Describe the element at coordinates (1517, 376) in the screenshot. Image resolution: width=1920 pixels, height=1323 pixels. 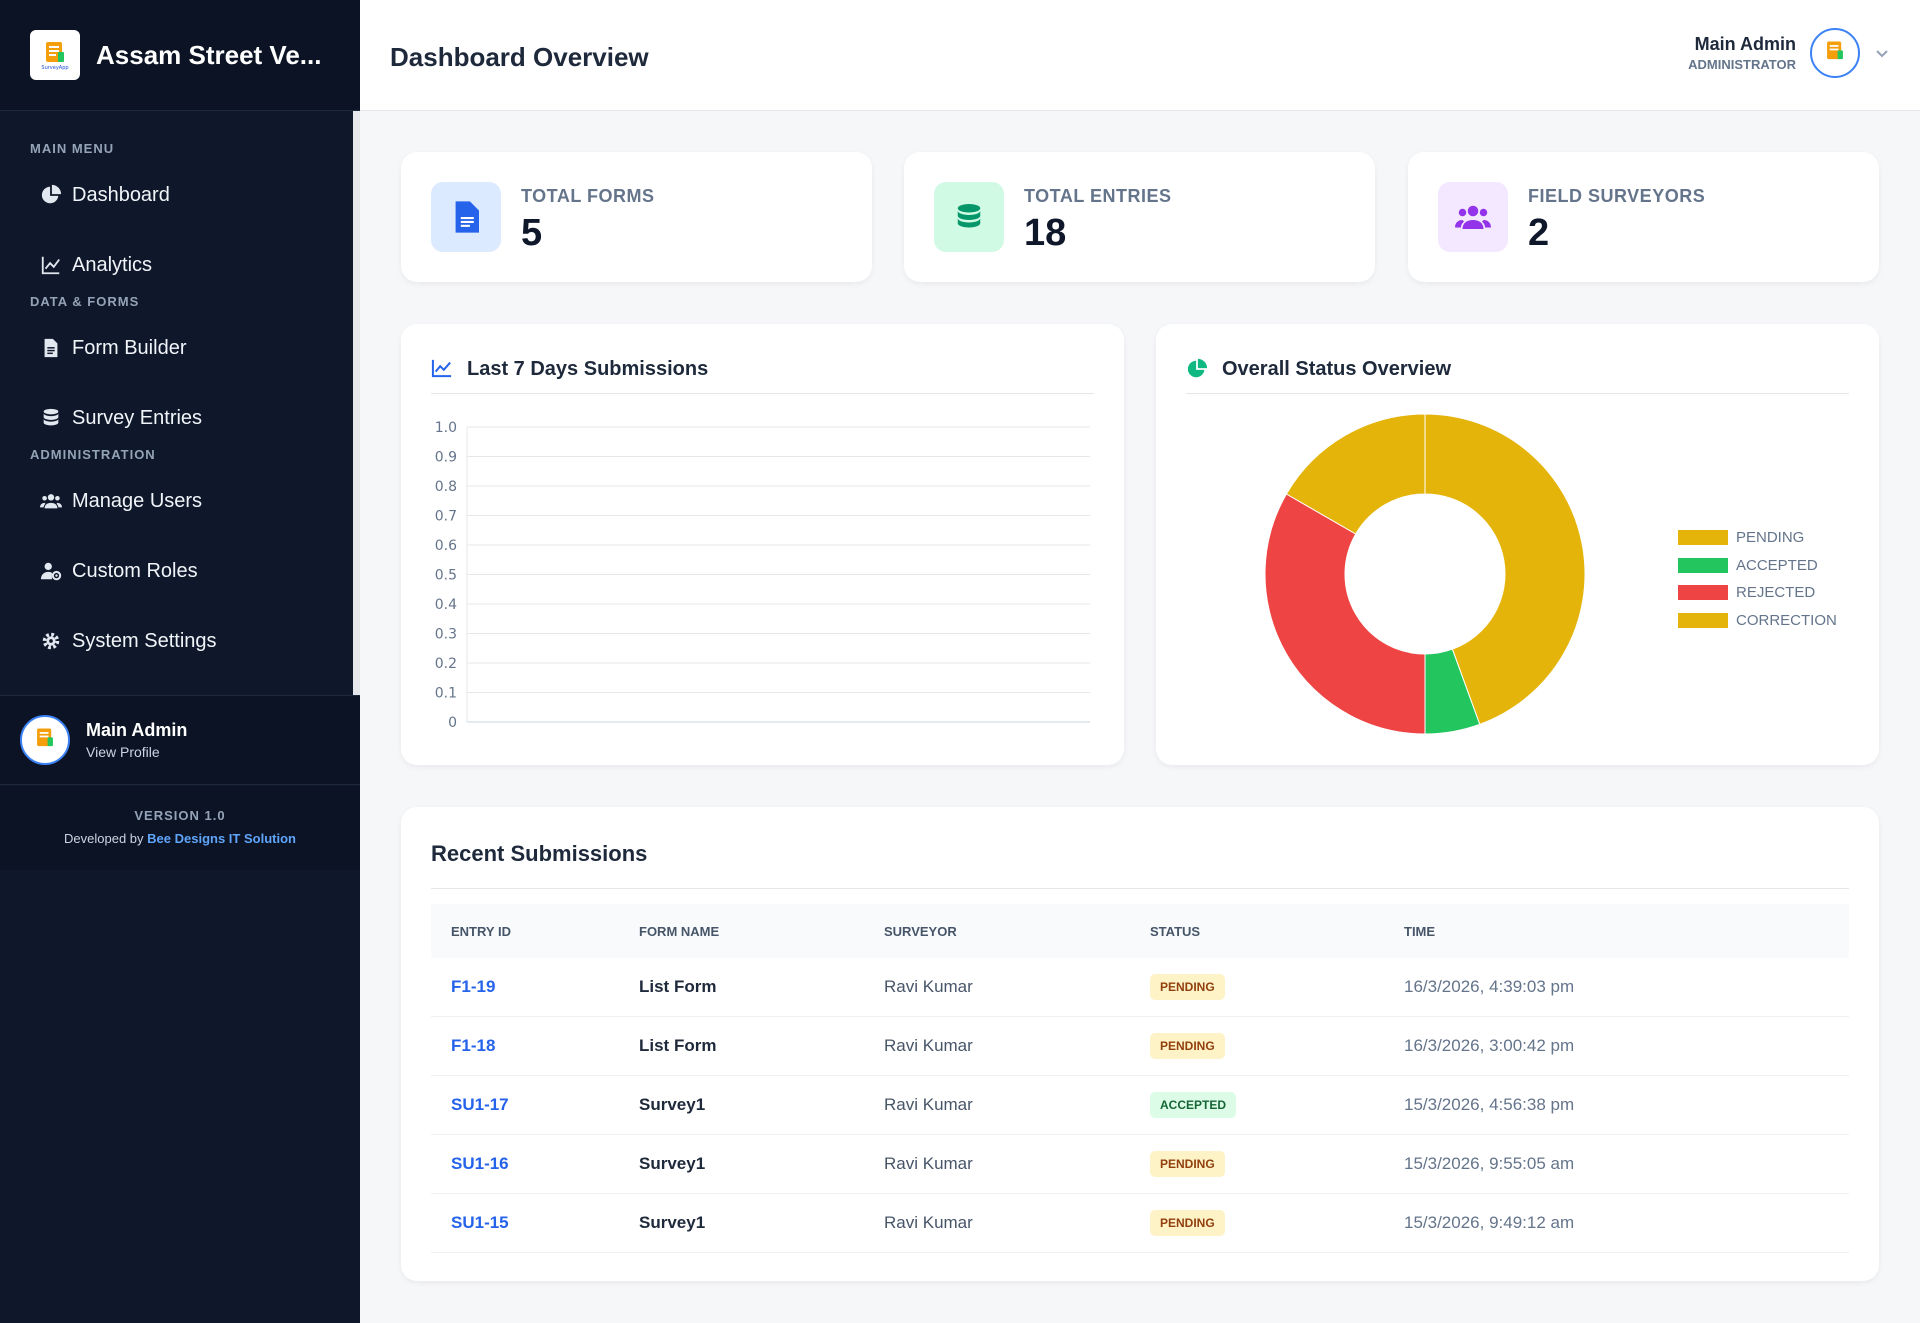
I see `panel-title: Overall Status Overview` at that location.